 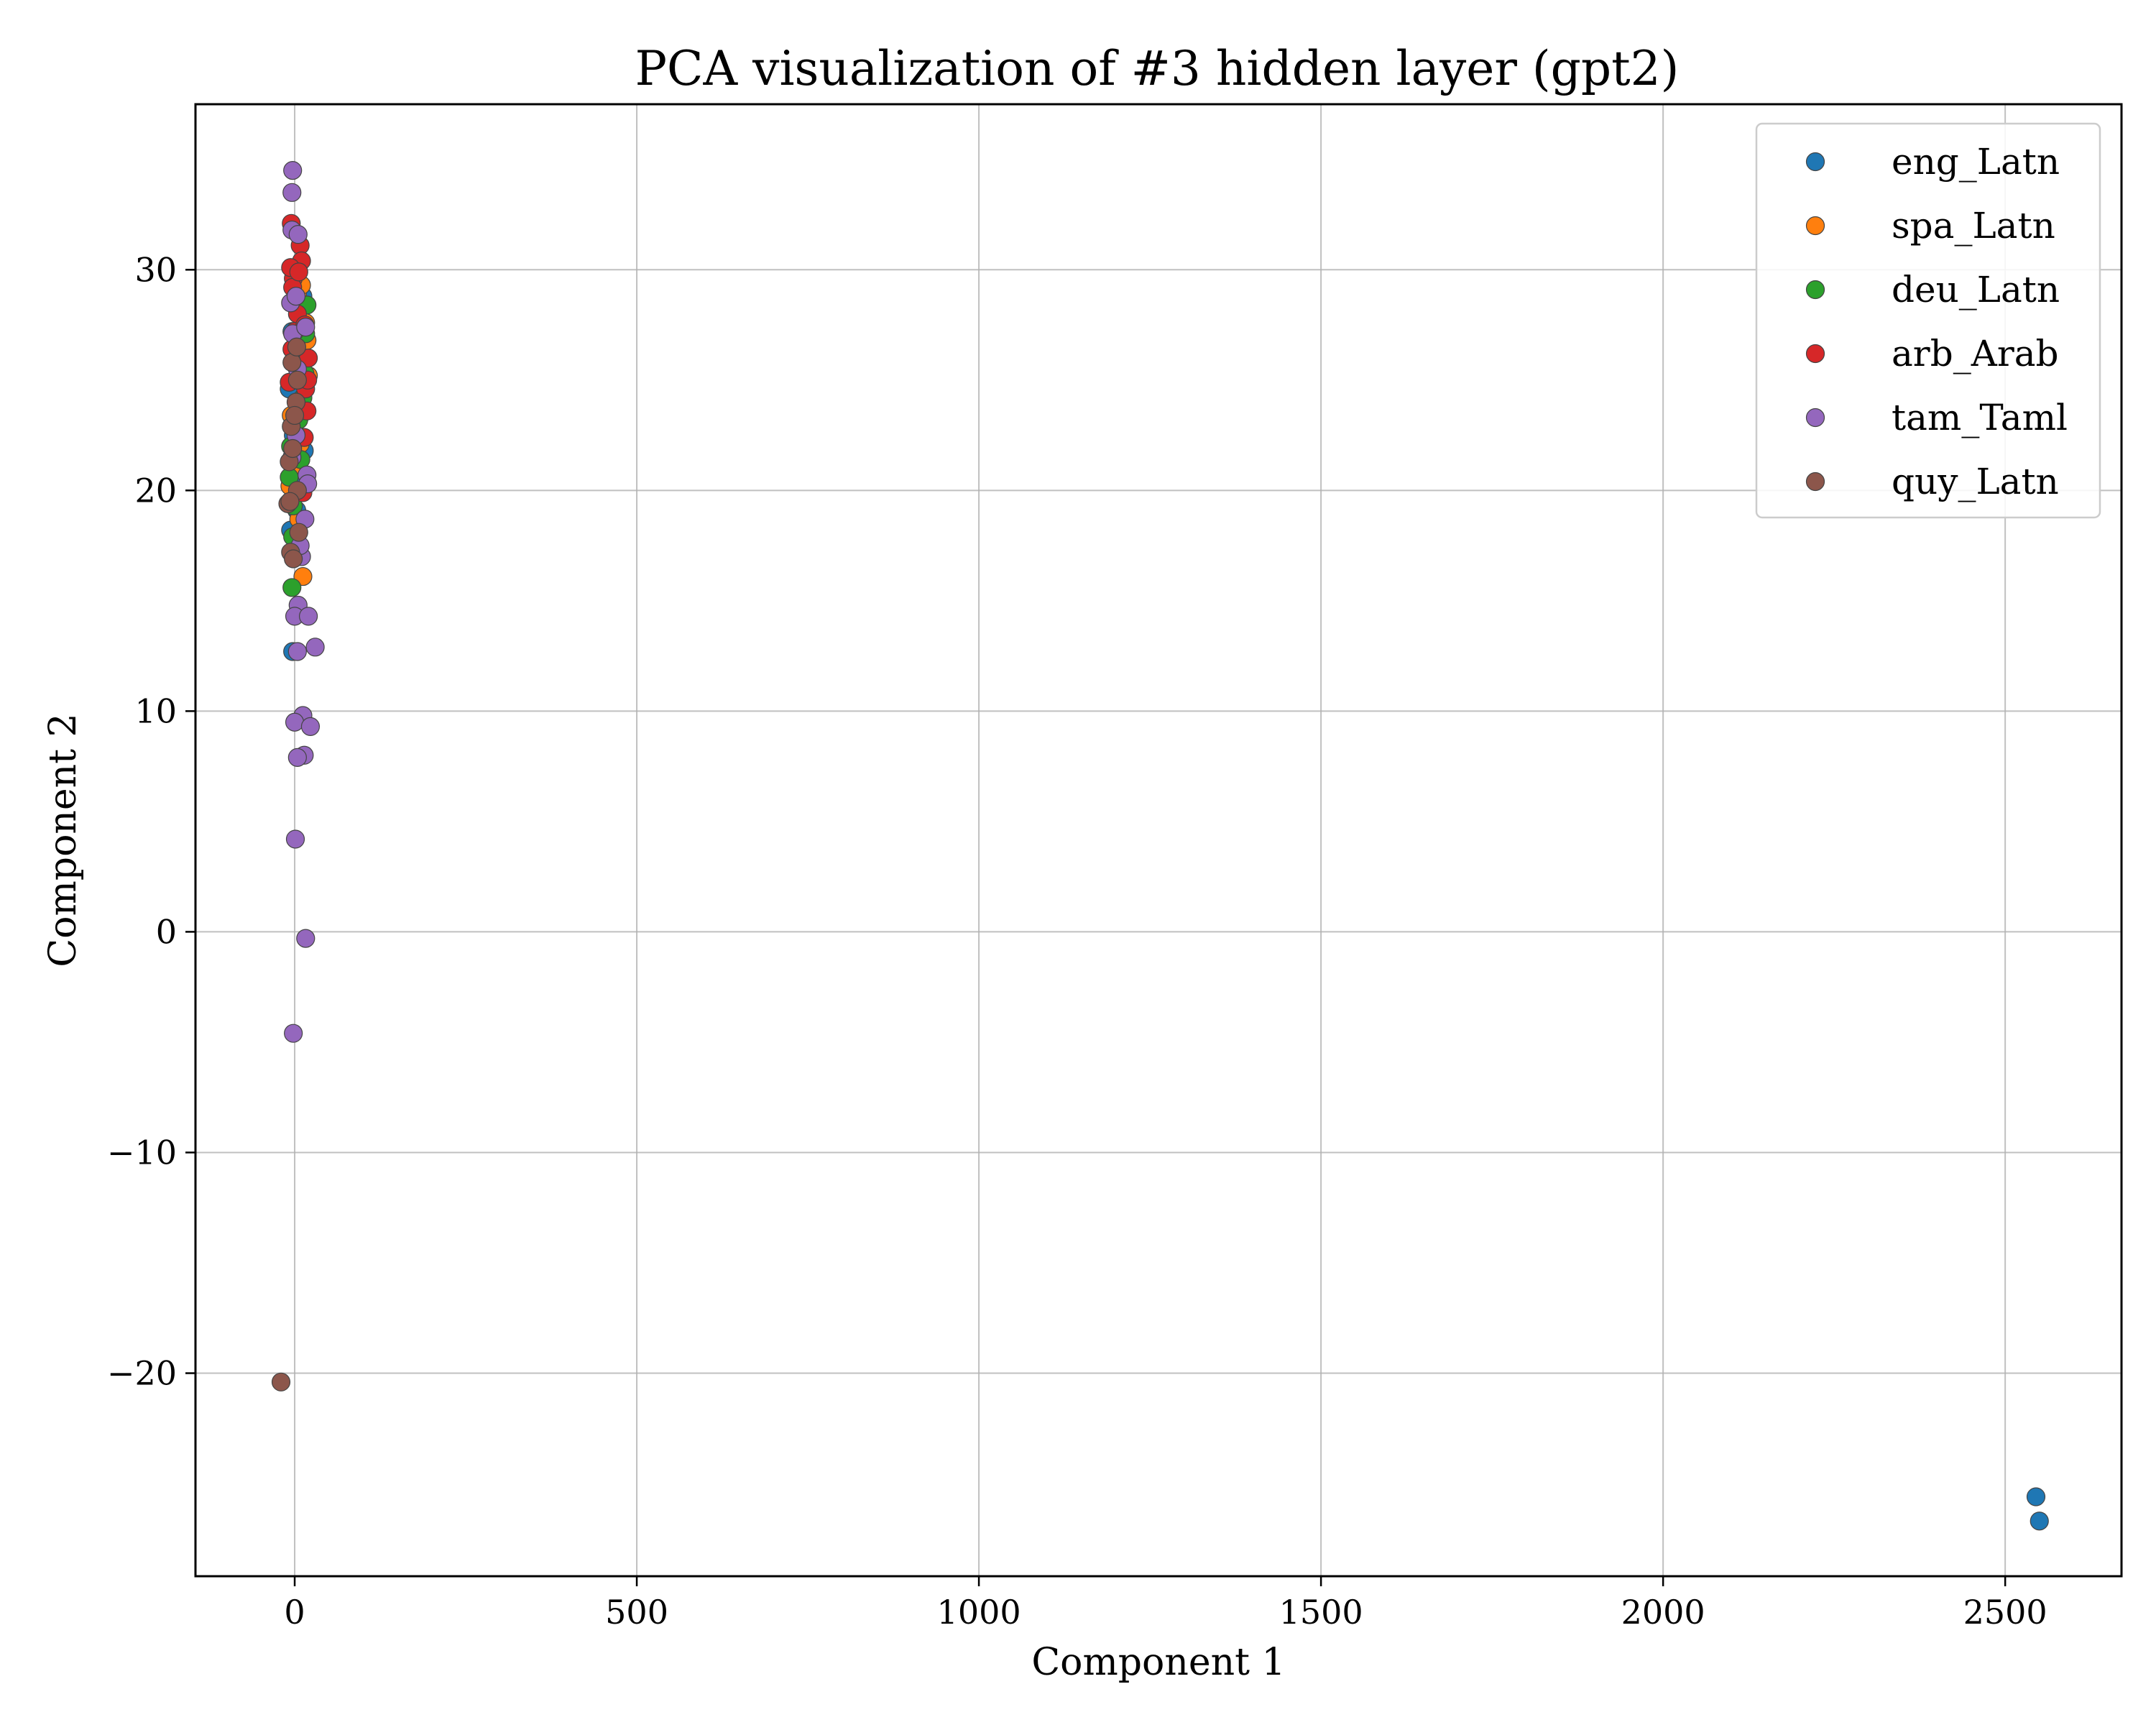 What do you see at coordinates (1158, 1662) in the screenshot?
I see `x-axis-label: Component 1` at bounding box center [1158, 1662].